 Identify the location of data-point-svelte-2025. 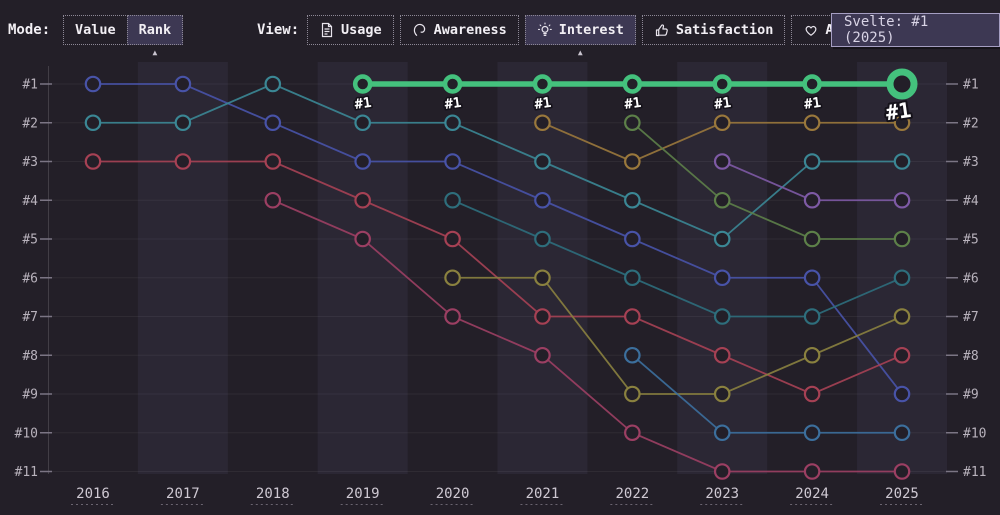
(902, 84).